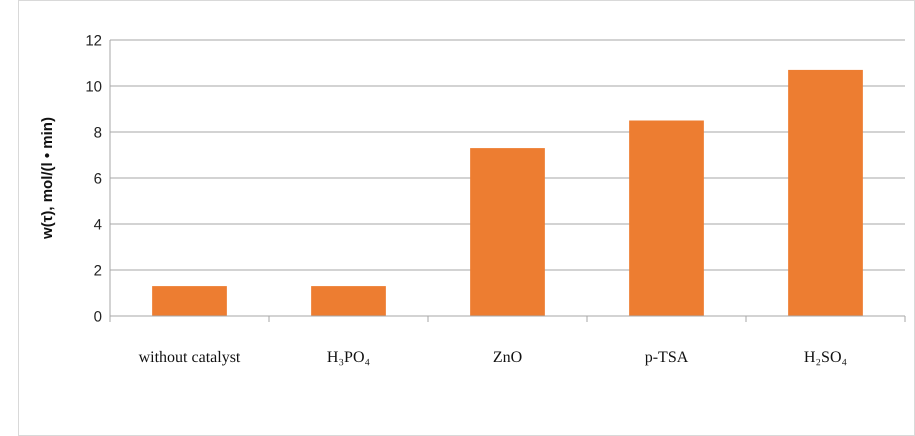  Describe the element at coordinates (348, 357) in the screenshot. I see `x-tick-label: H₃PO₄` at that location.